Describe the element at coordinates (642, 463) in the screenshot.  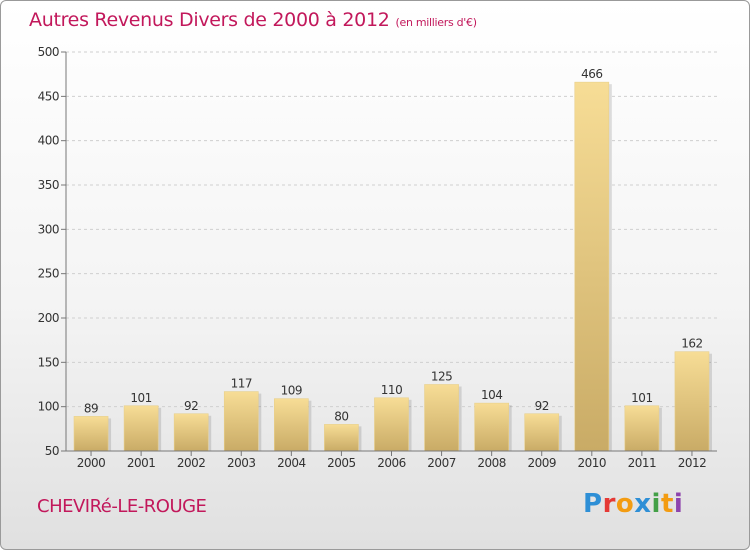
I see `x-tick-label: 2011` at that location.